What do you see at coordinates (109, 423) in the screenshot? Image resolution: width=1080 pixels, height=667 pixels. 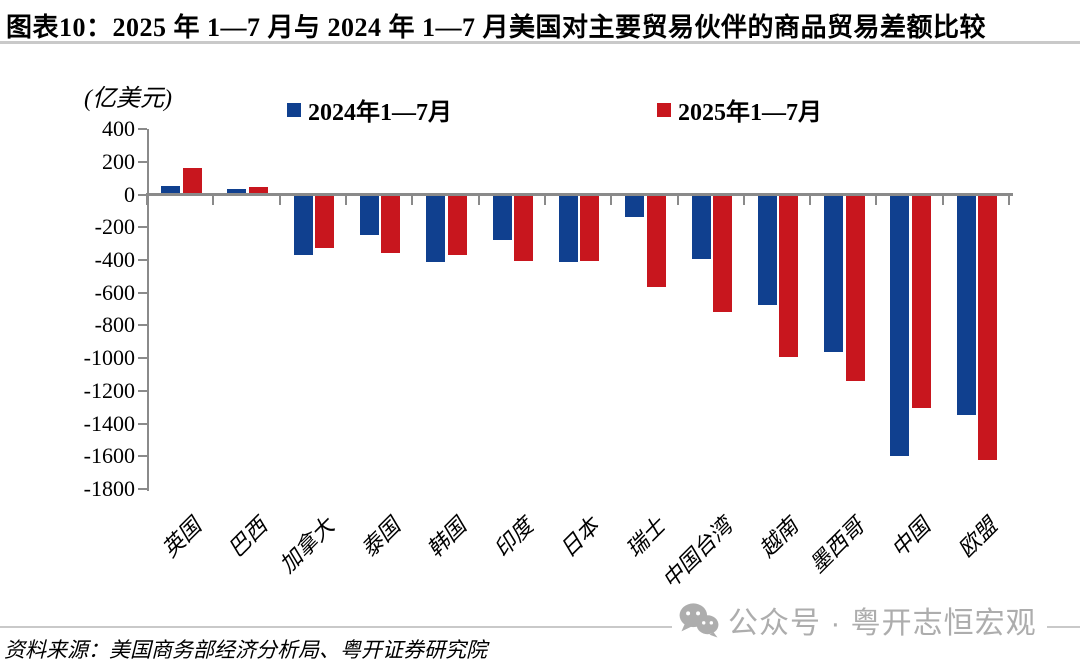 I see `y-tick-label: -1400` at bounding box center [109, 423].